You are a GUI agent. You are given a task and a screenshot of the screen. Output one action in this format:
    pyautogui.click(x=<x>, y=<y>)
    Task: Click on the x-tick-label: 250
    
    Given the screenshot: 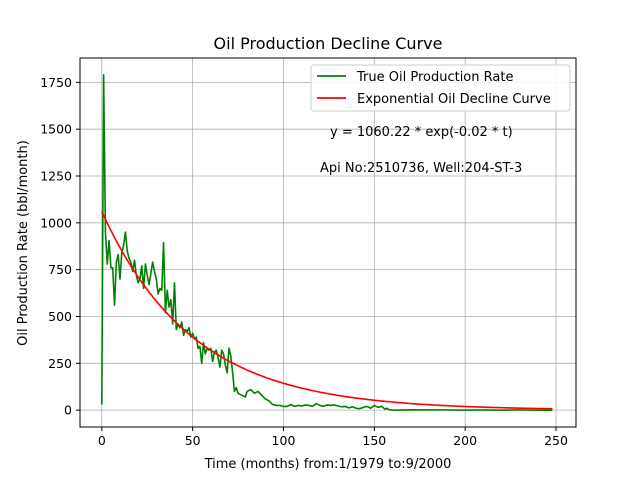 What is the action you would take?
    pyautogui.click(x=556, y=440)
    